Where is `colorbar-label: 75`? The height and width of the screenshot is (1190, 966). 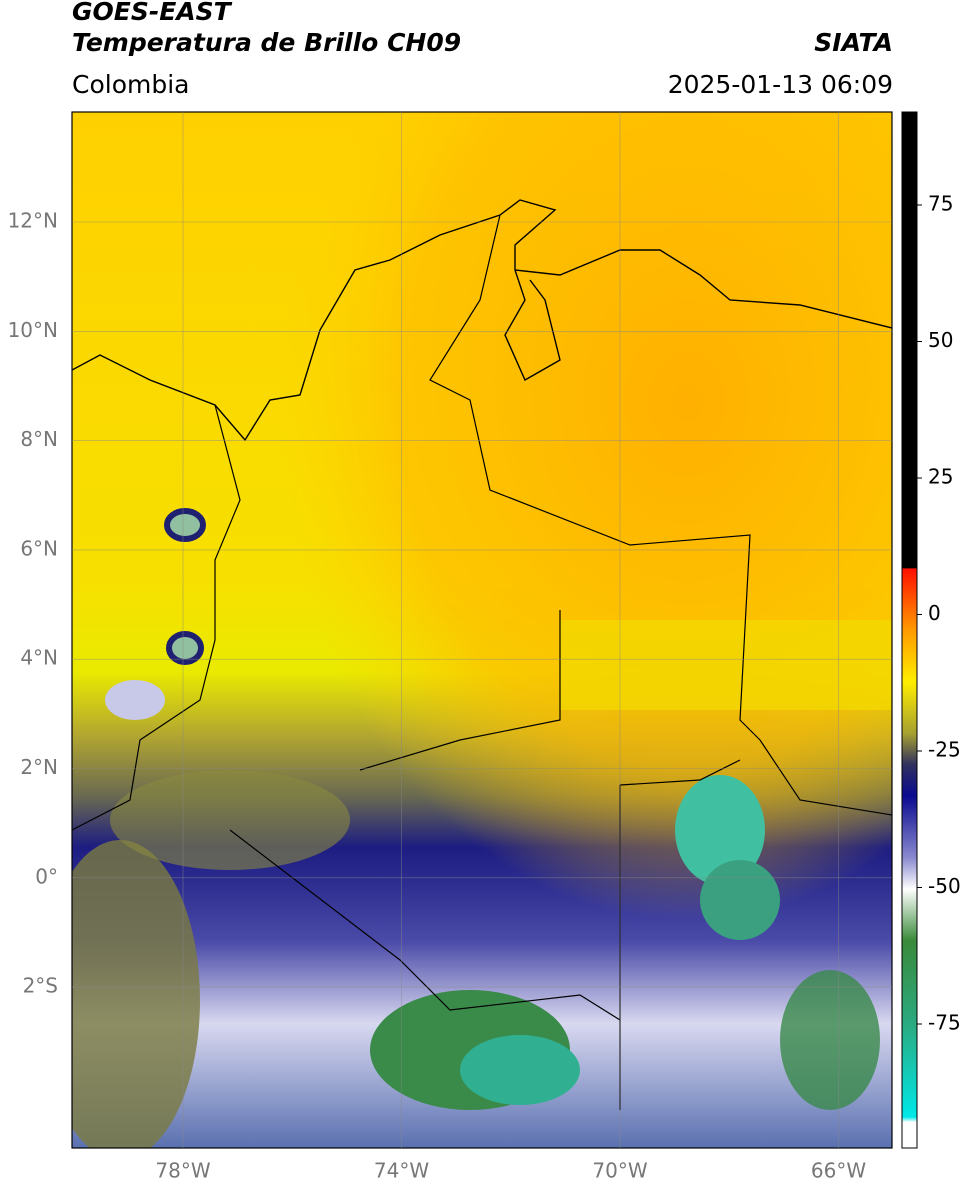
colorbar-label: 75 is located at coordinates (940, 204).